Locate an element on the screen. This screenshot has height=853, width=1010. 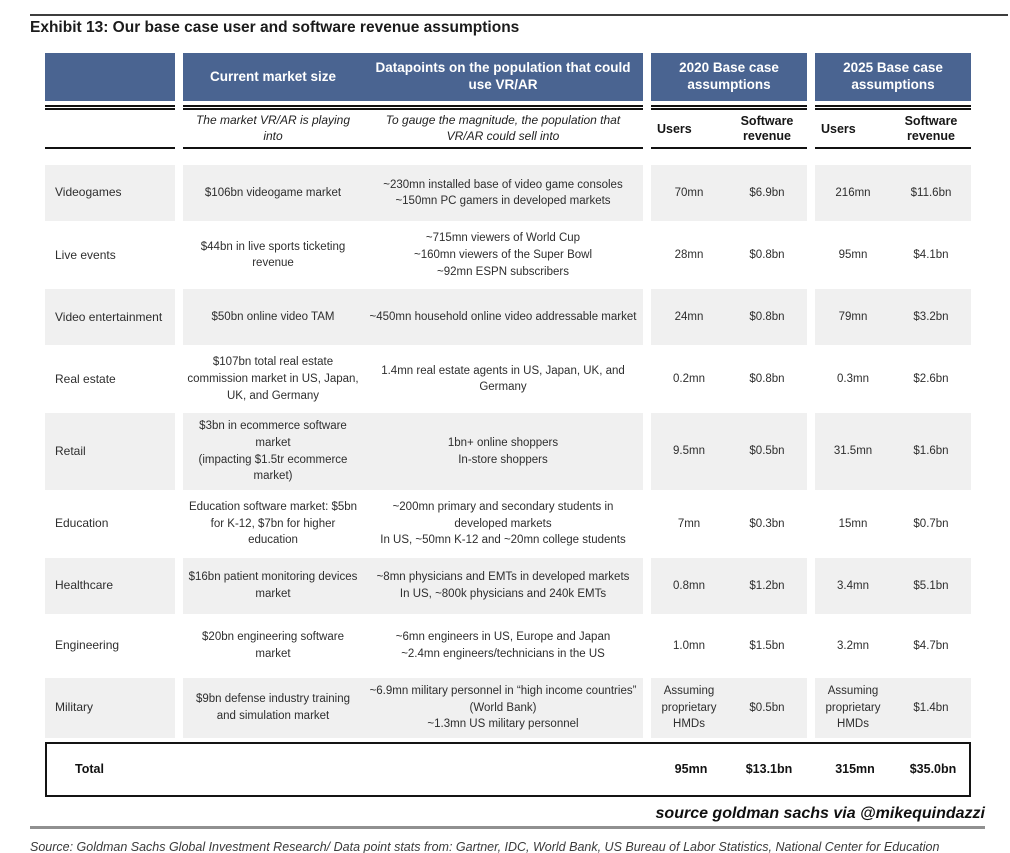
base-2025-group: 3.2mn $4.7bn is located at coordinates (893, 646).